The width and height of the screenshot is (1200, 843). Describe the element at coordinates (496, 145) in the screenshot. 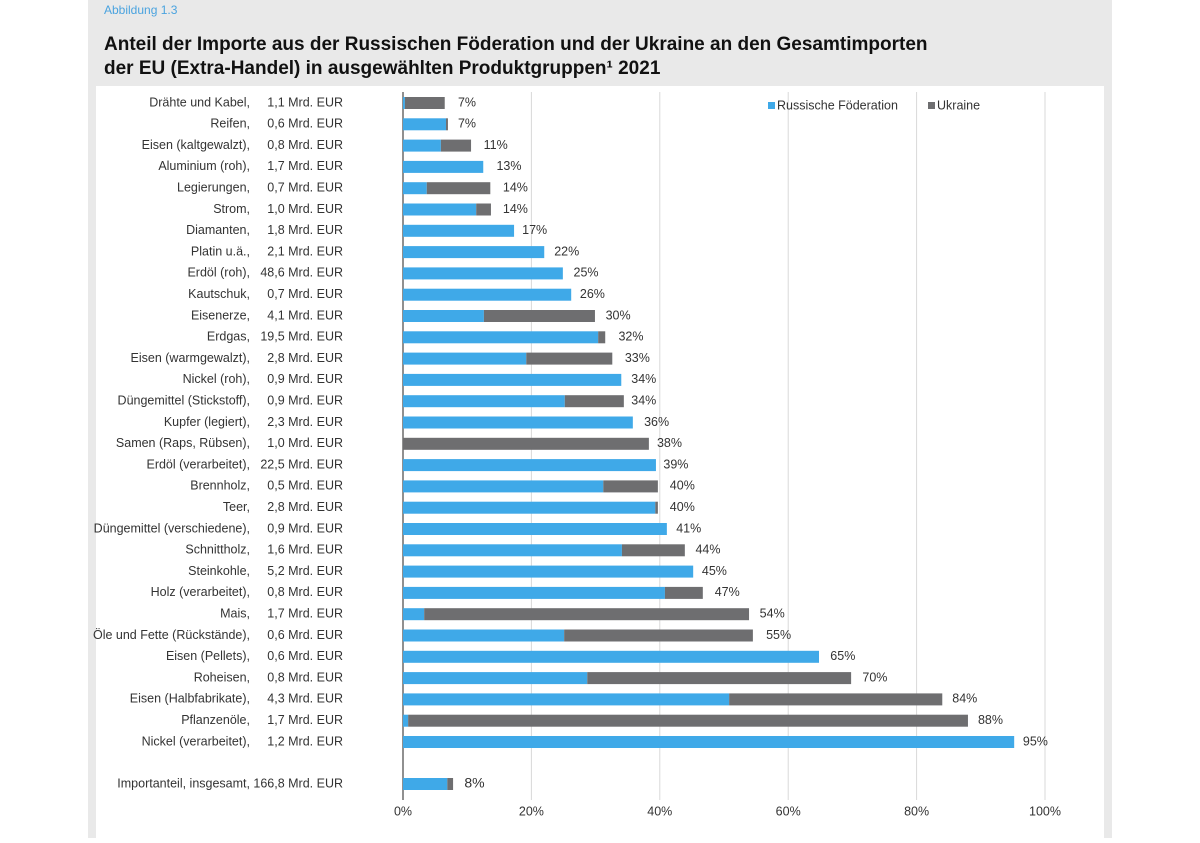

I see `total-label: 11%` at that location.